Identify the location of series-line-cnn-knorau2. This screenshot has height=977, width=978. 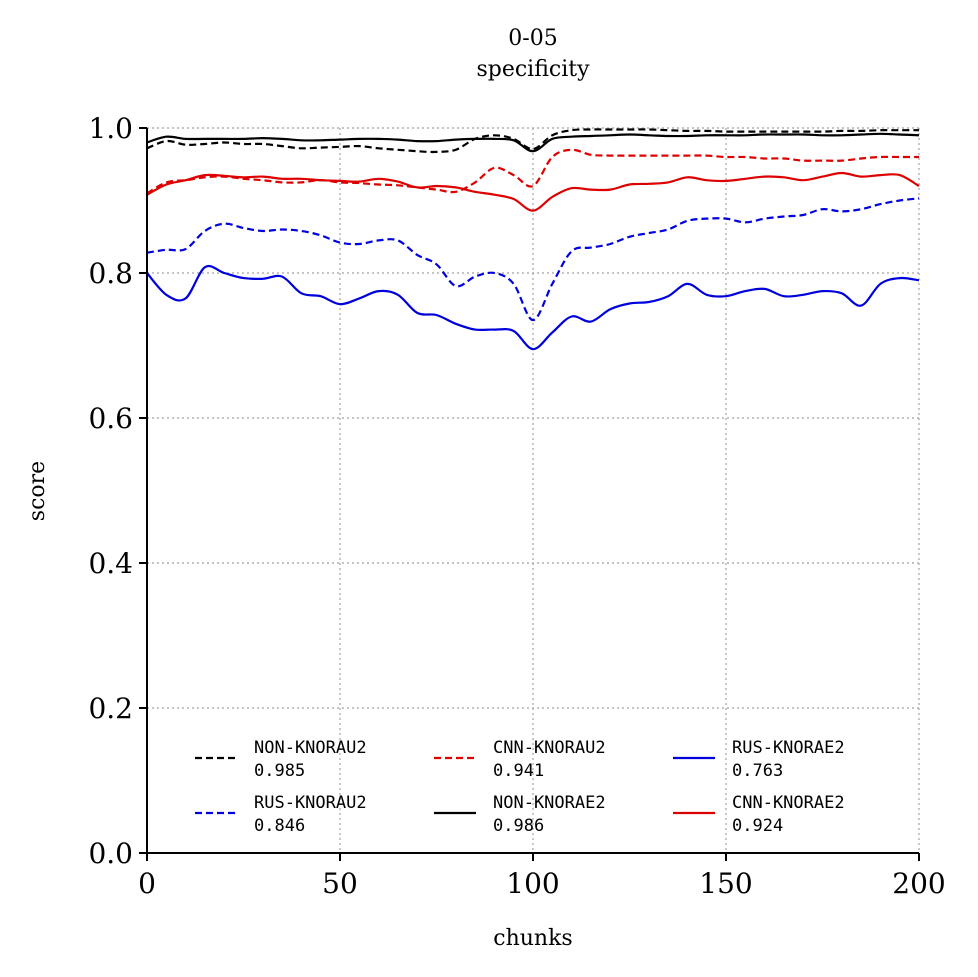
(532, 171).